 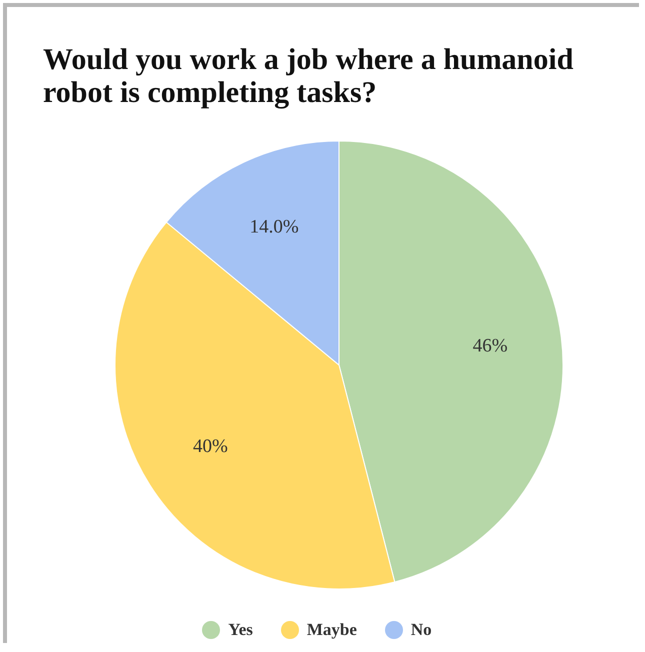 I want to click on legend-label: Yes, so click(x=240, y=630).